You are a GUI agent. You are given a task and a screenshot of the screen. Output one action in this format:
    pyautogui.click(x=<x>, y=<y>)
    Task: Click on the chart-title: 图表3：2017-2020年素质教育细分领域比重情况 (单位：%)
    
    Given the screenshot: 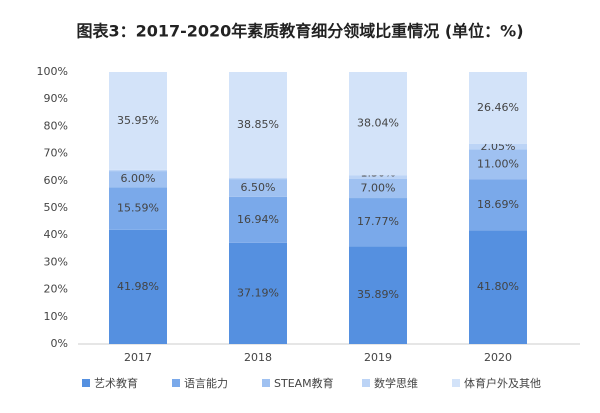 What is the action you would take?
    pyautogui.click(x=299, y=31)
    